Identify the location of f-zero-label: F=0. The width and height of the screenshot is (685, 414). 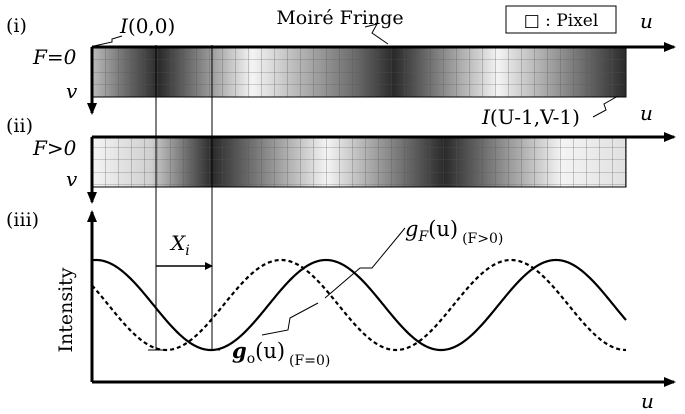
(54, 57).